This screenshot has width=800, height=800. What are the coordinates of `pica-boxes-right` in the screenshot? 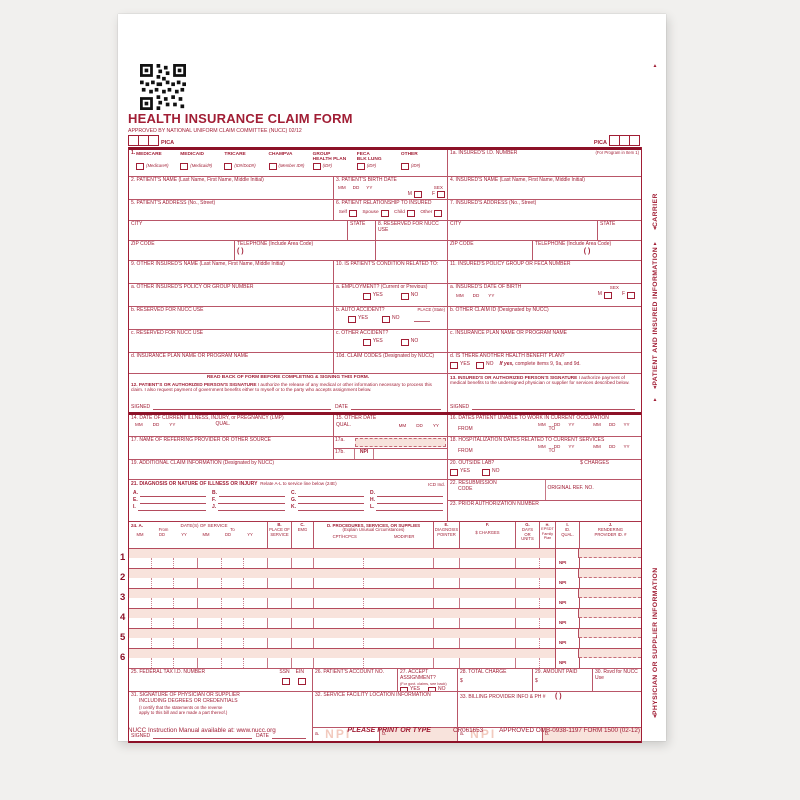 It's located at (624, 140).